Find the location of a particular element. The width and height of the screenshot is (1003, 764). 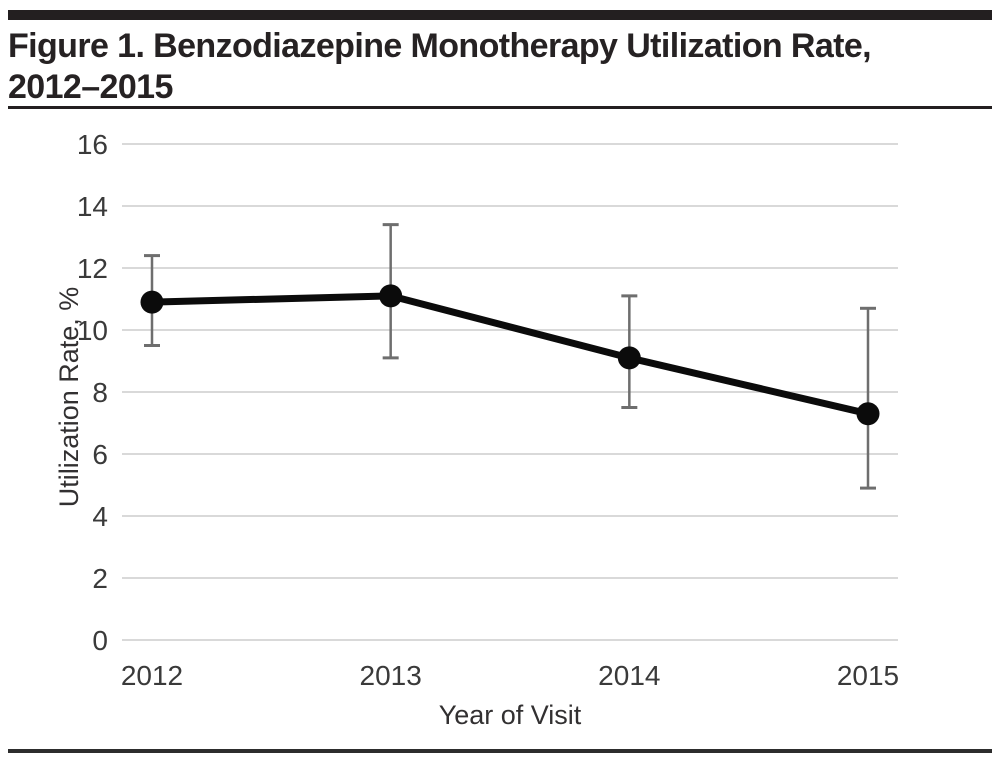

top-rule is located at coordinates (500, 15).